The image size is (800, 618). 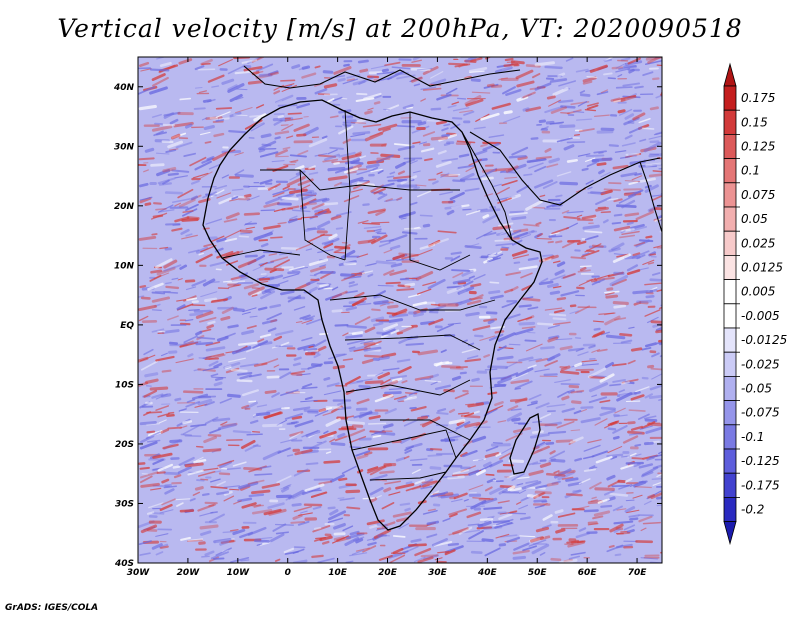 What do you see at coordinates (124, 385) in the screenshot?
I see `lat-tick-label: 10S` at bounding box center [124, 385].